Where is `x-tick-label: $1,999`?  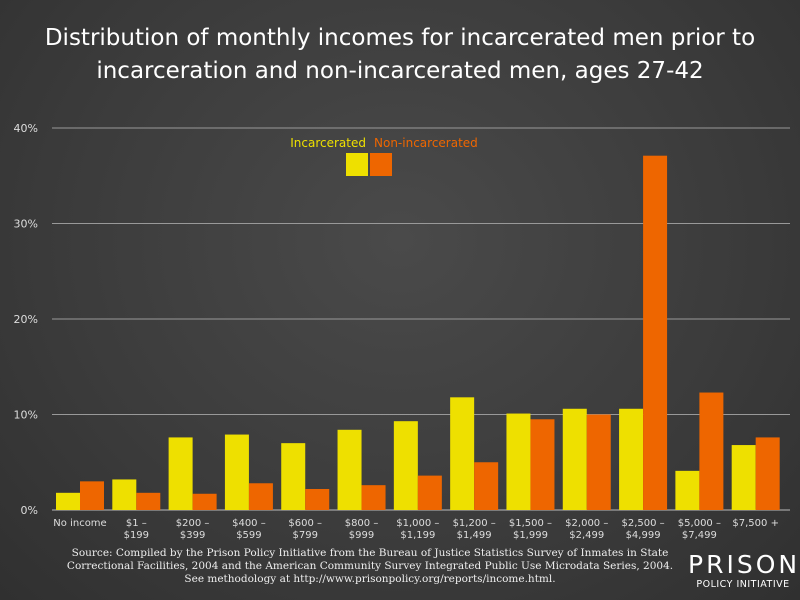 x-tick-label: $1,999 is located at coordinates (530, 535).